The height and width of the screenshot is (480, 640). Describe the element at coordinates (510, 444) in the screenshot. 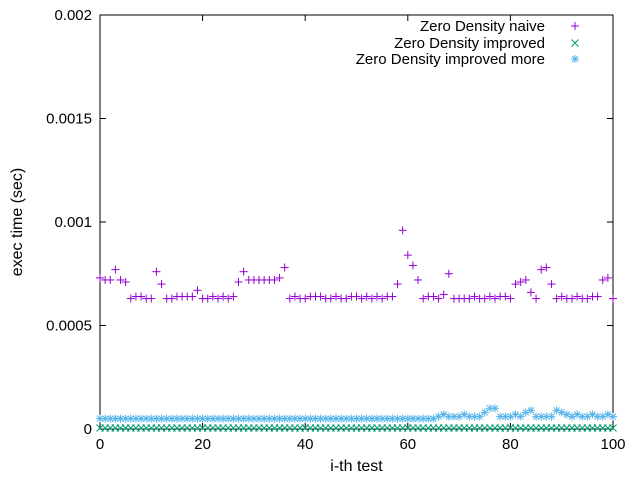

I see `x-tick-label: 80` at that location.